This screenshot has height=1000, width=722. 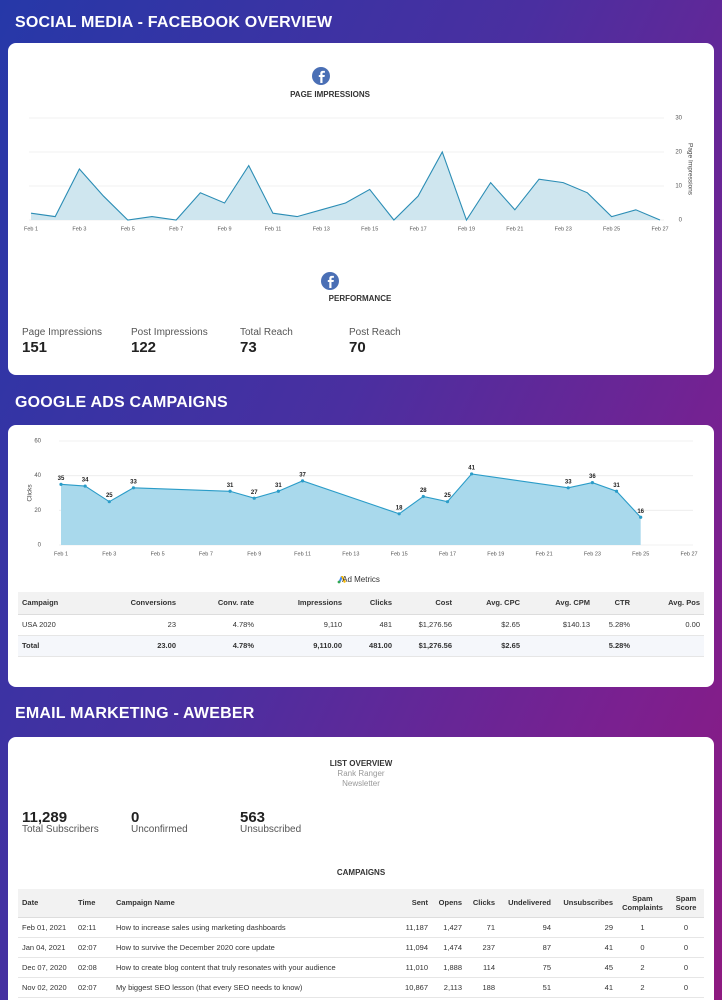 What do you see at coordinates (159, 829) in the screenshot?
I see `metric-label: Unconfirmed` at bounding box center [159, 829].